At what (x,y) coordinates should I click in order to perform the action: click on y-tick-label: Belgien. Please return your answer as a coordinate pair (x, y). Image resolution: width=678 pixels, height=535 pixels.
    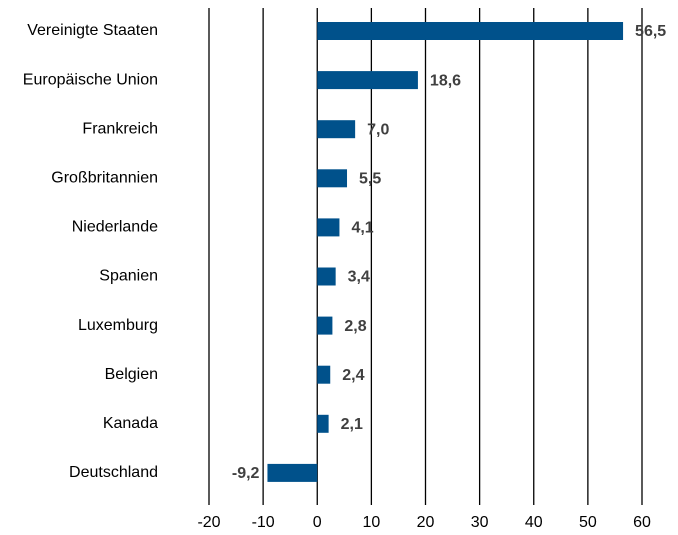
    Looking at the image, I should click on (131, 374).